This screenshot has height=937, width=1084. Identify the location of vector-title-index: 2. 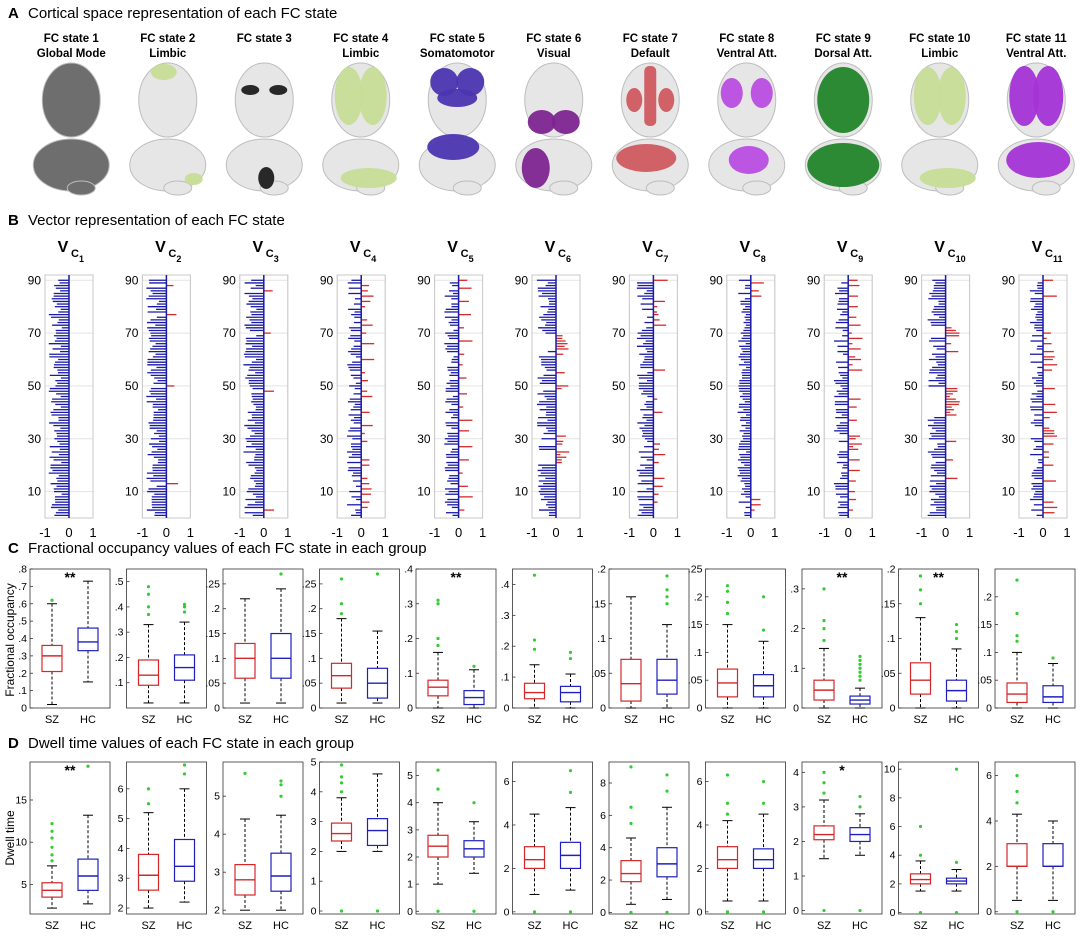
(178, 259).